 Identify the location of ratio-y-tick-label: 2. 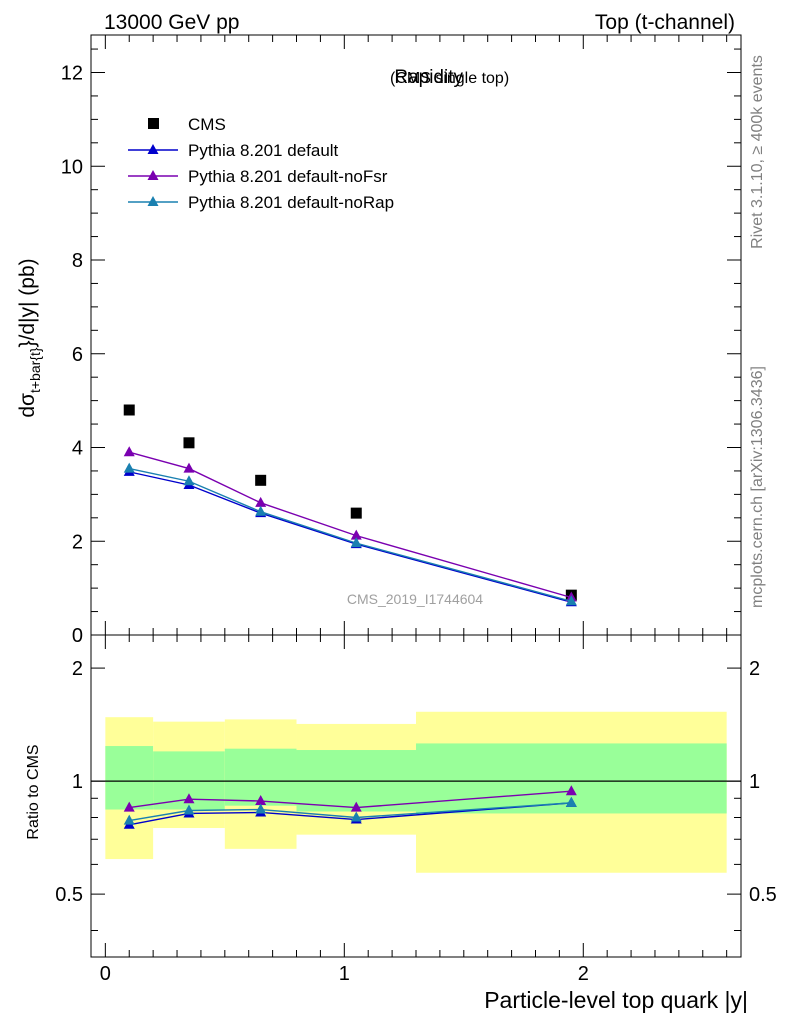
(77, 669).